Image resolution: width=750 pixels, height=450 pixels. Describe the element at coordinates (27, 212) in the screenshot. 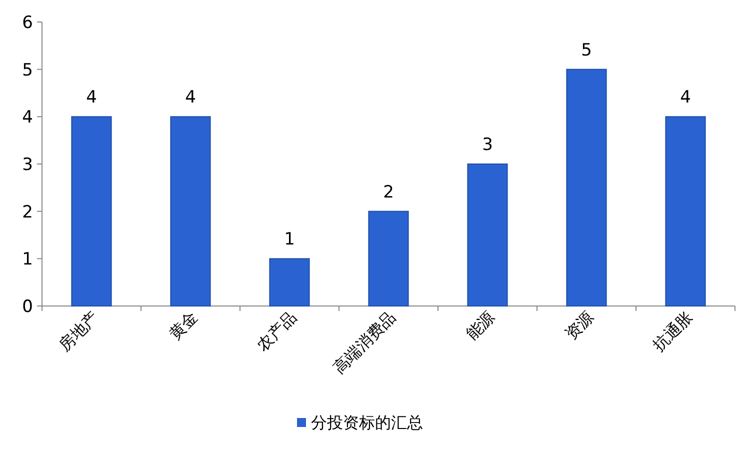

I see `y-tick-label: 2` at that location.